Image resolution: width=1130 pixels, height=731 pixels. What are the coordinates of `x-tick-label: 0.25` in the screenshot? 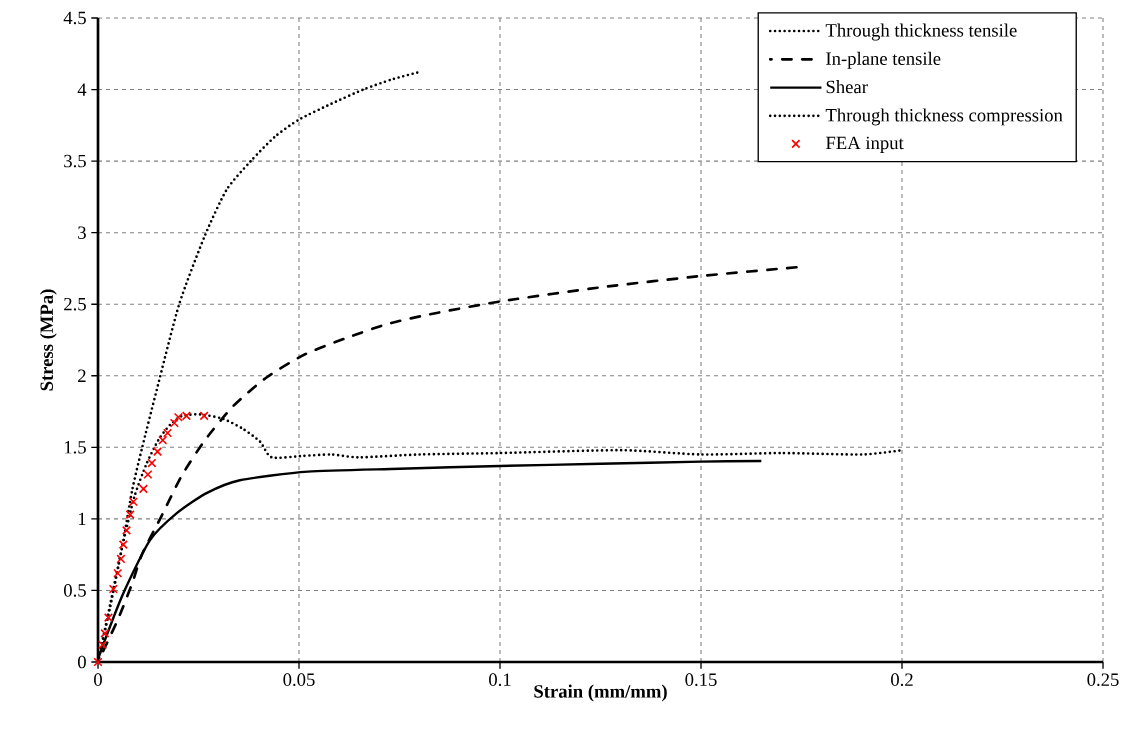 It's located at (1103, 680).